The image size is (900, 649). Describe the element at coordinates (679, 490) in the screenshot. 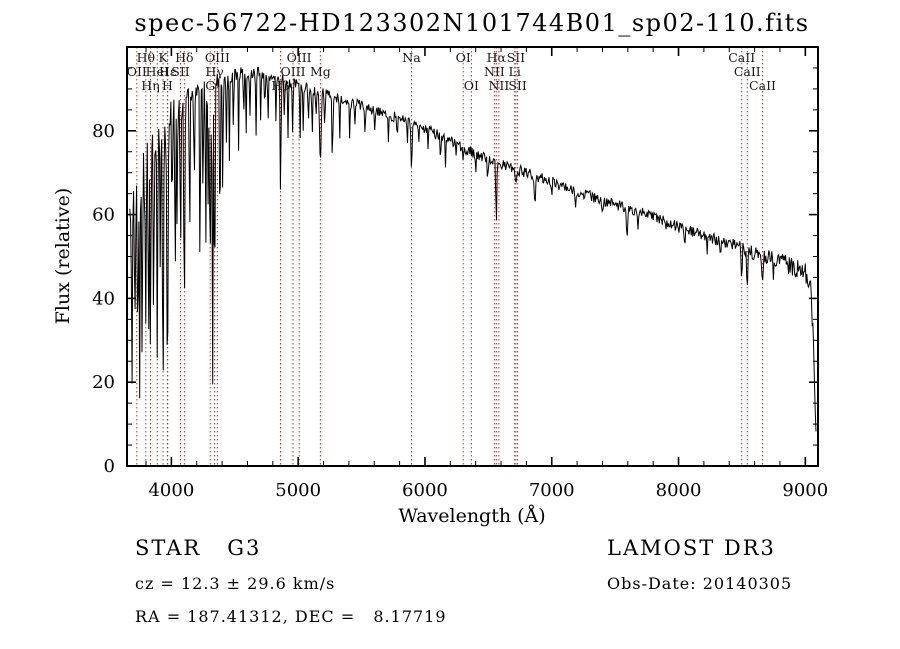

I see `x-tick-label: 8000` at that location.